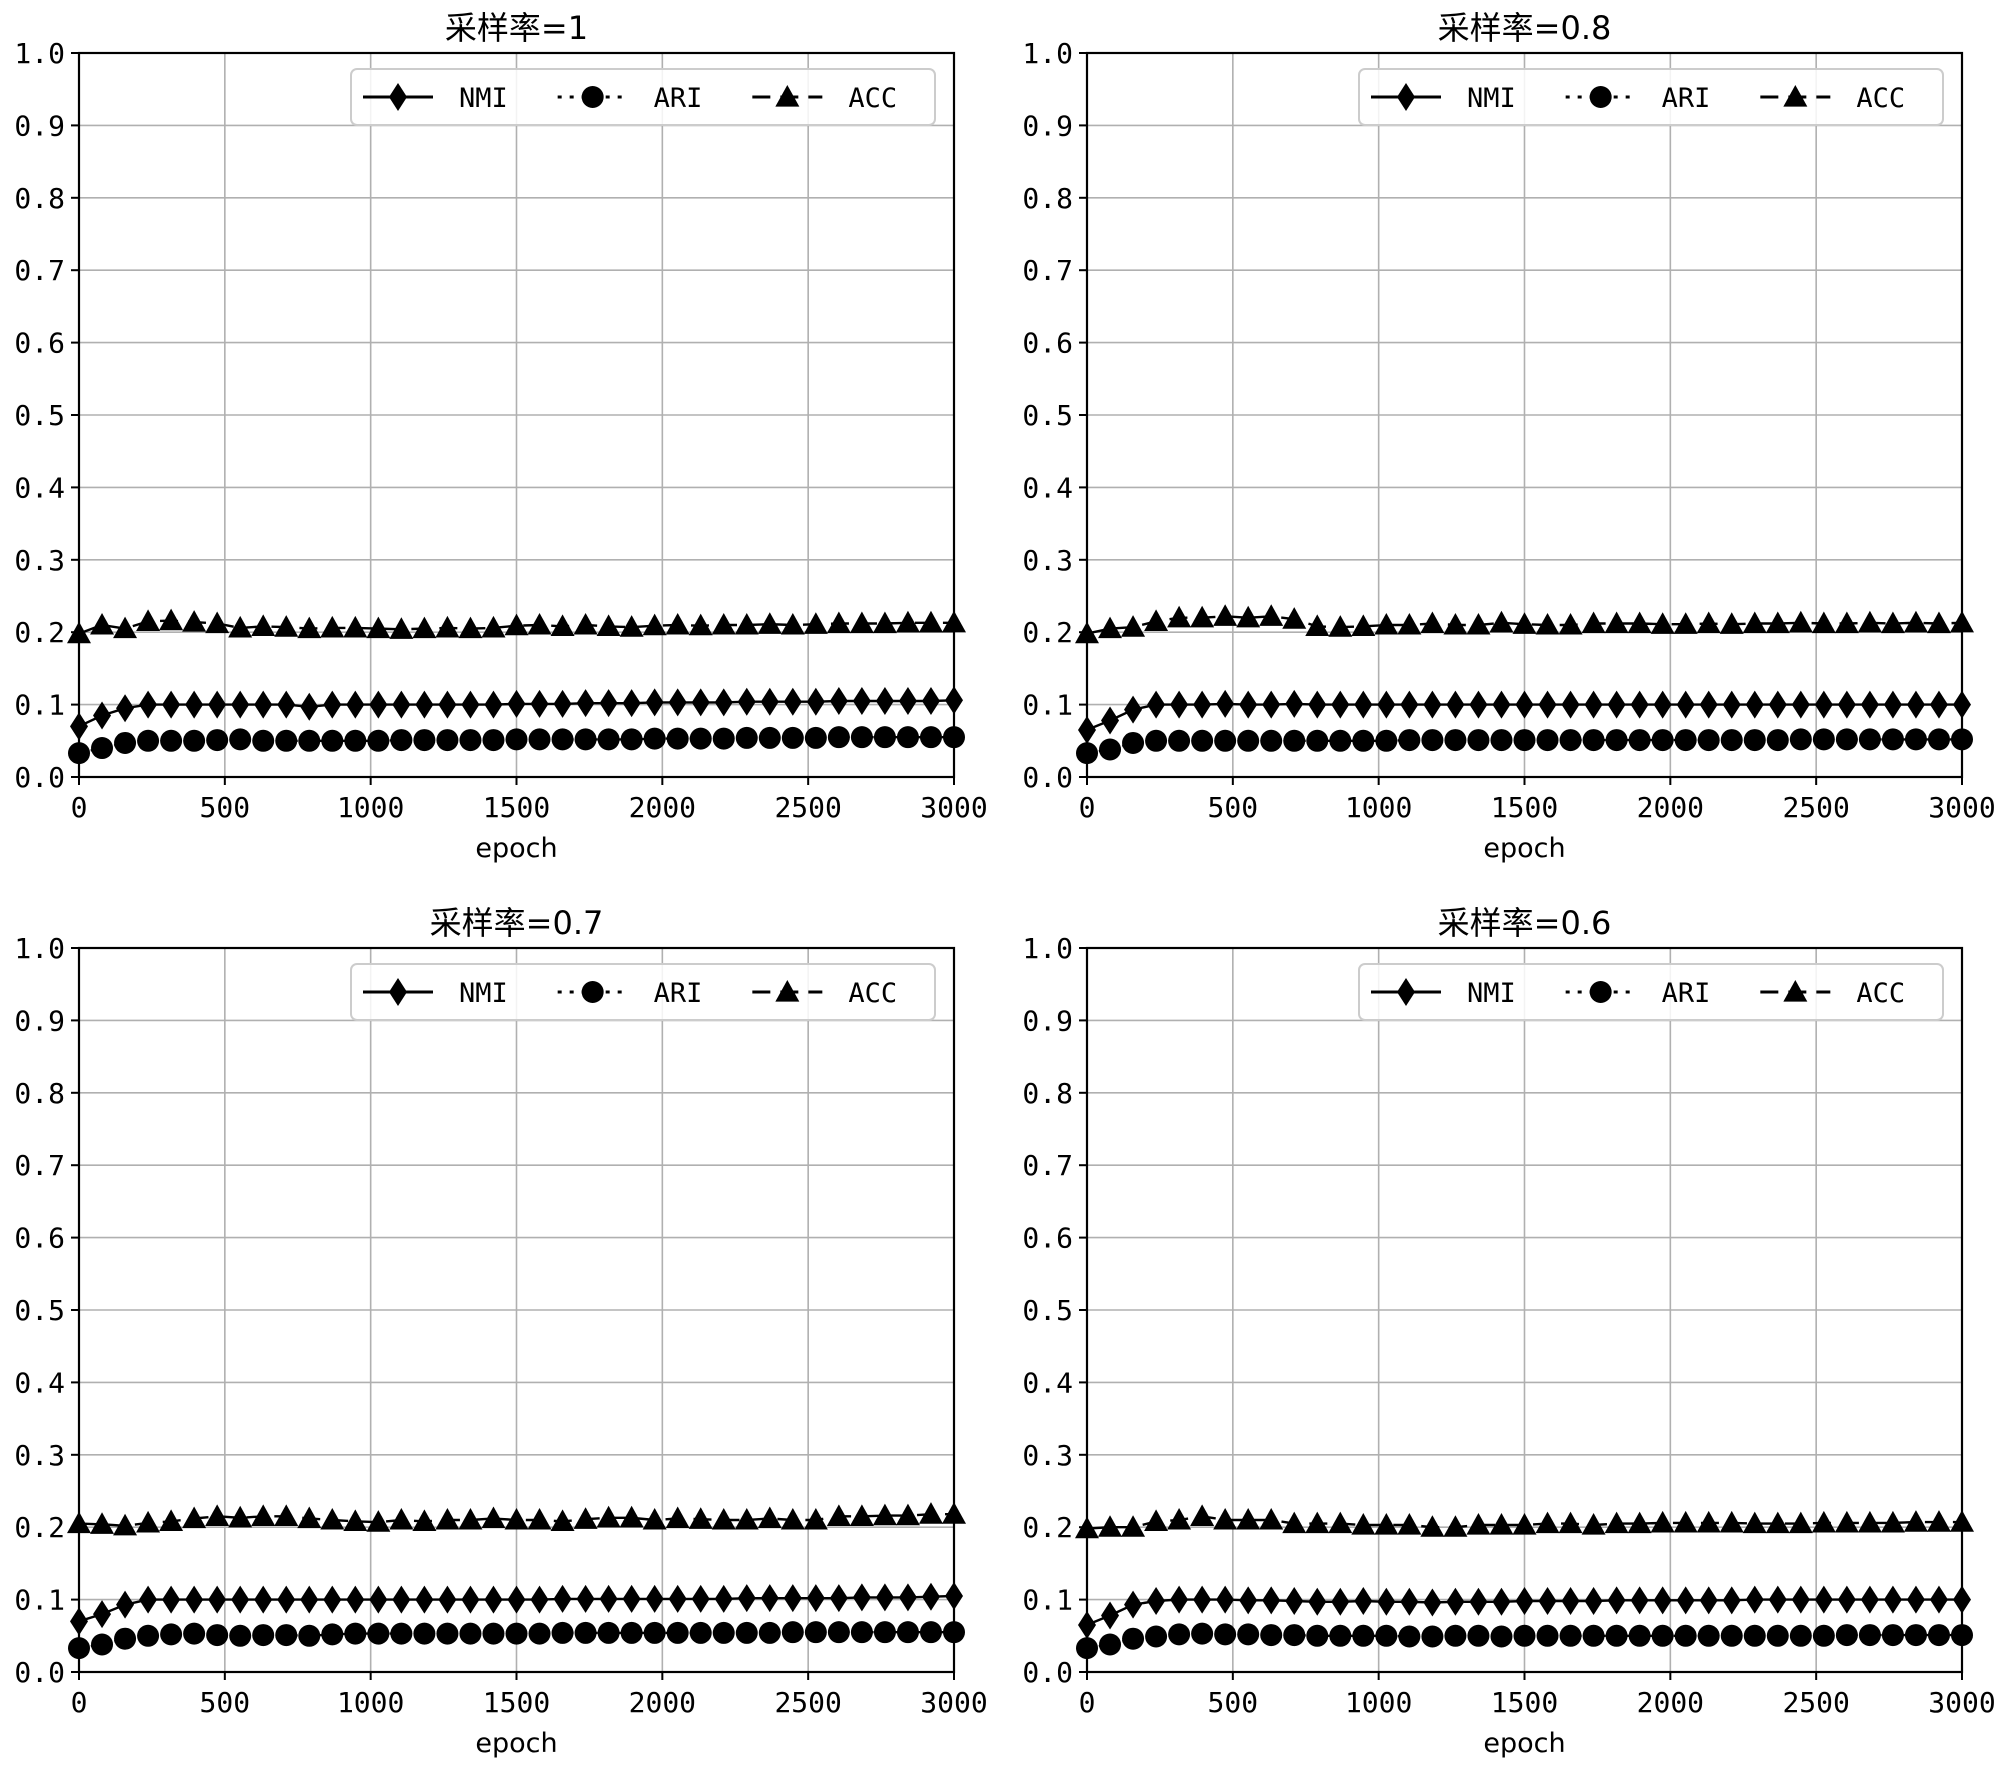  I want to click on legend: NMI ARI ACC, so click(643, 992).